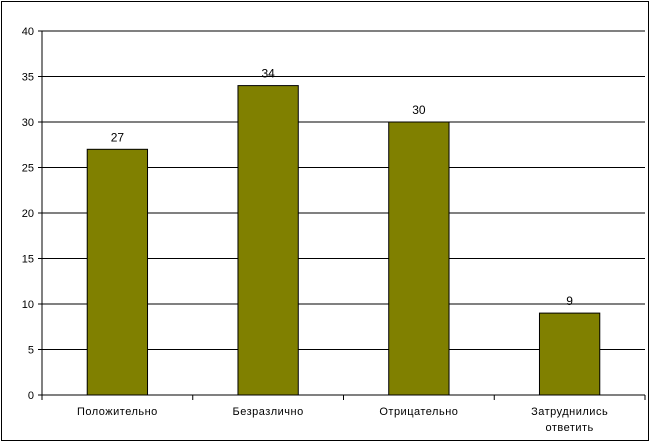 The image size is (652, 445). I want to click on x-tick-label: Отрицательно, so click(418, 412).